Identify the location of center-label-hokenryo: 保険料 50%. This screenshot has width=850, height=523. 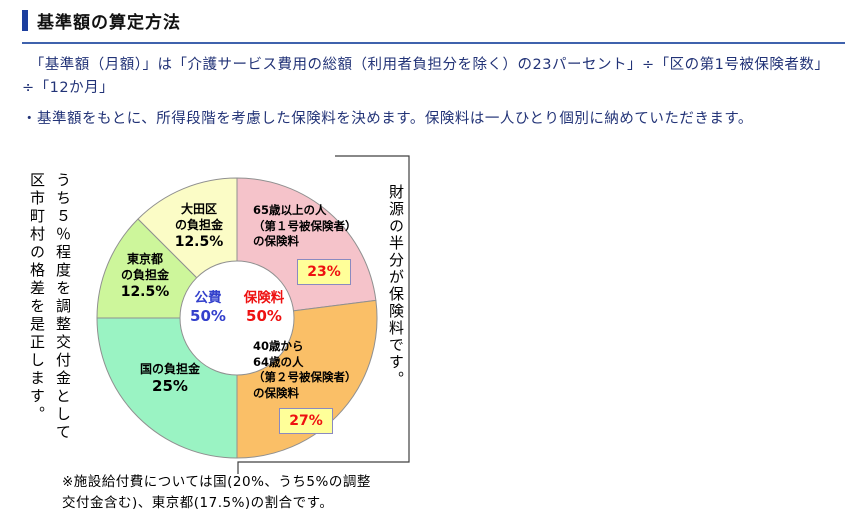
(264, 307).